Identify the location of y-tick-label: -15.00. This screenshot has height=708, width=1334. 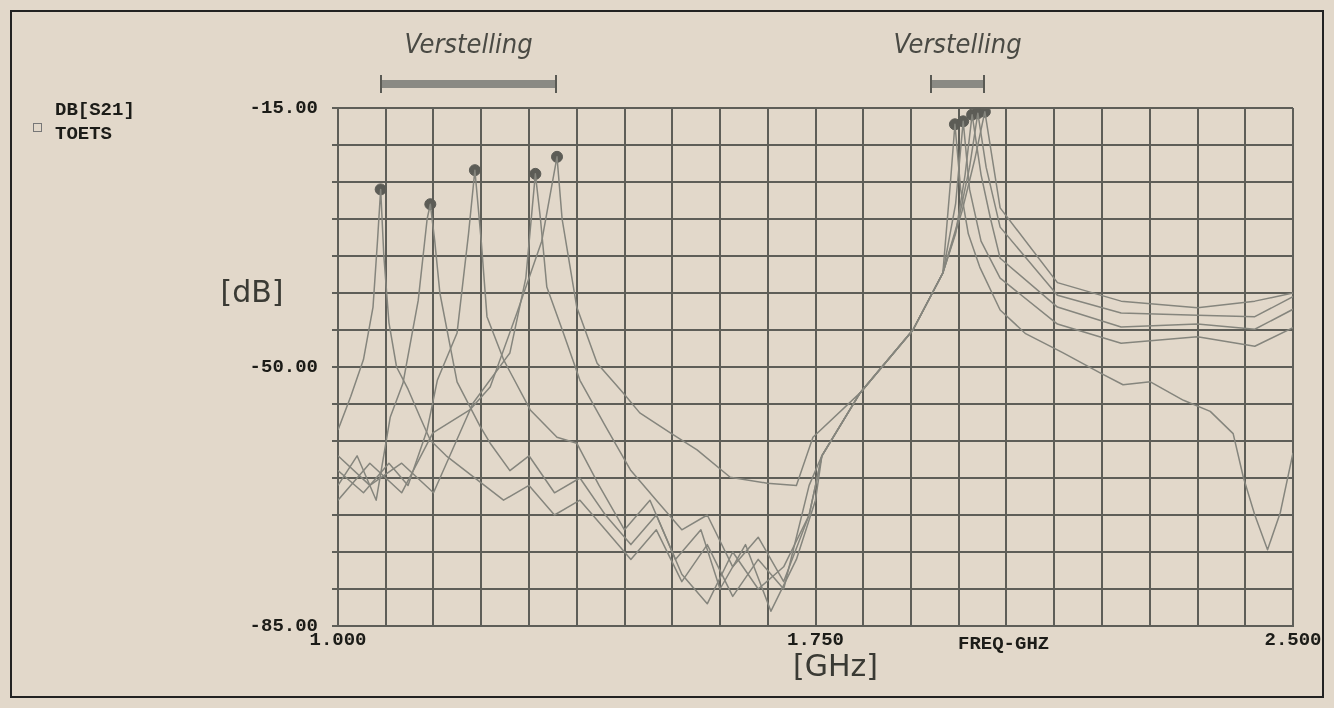
(283, 107).